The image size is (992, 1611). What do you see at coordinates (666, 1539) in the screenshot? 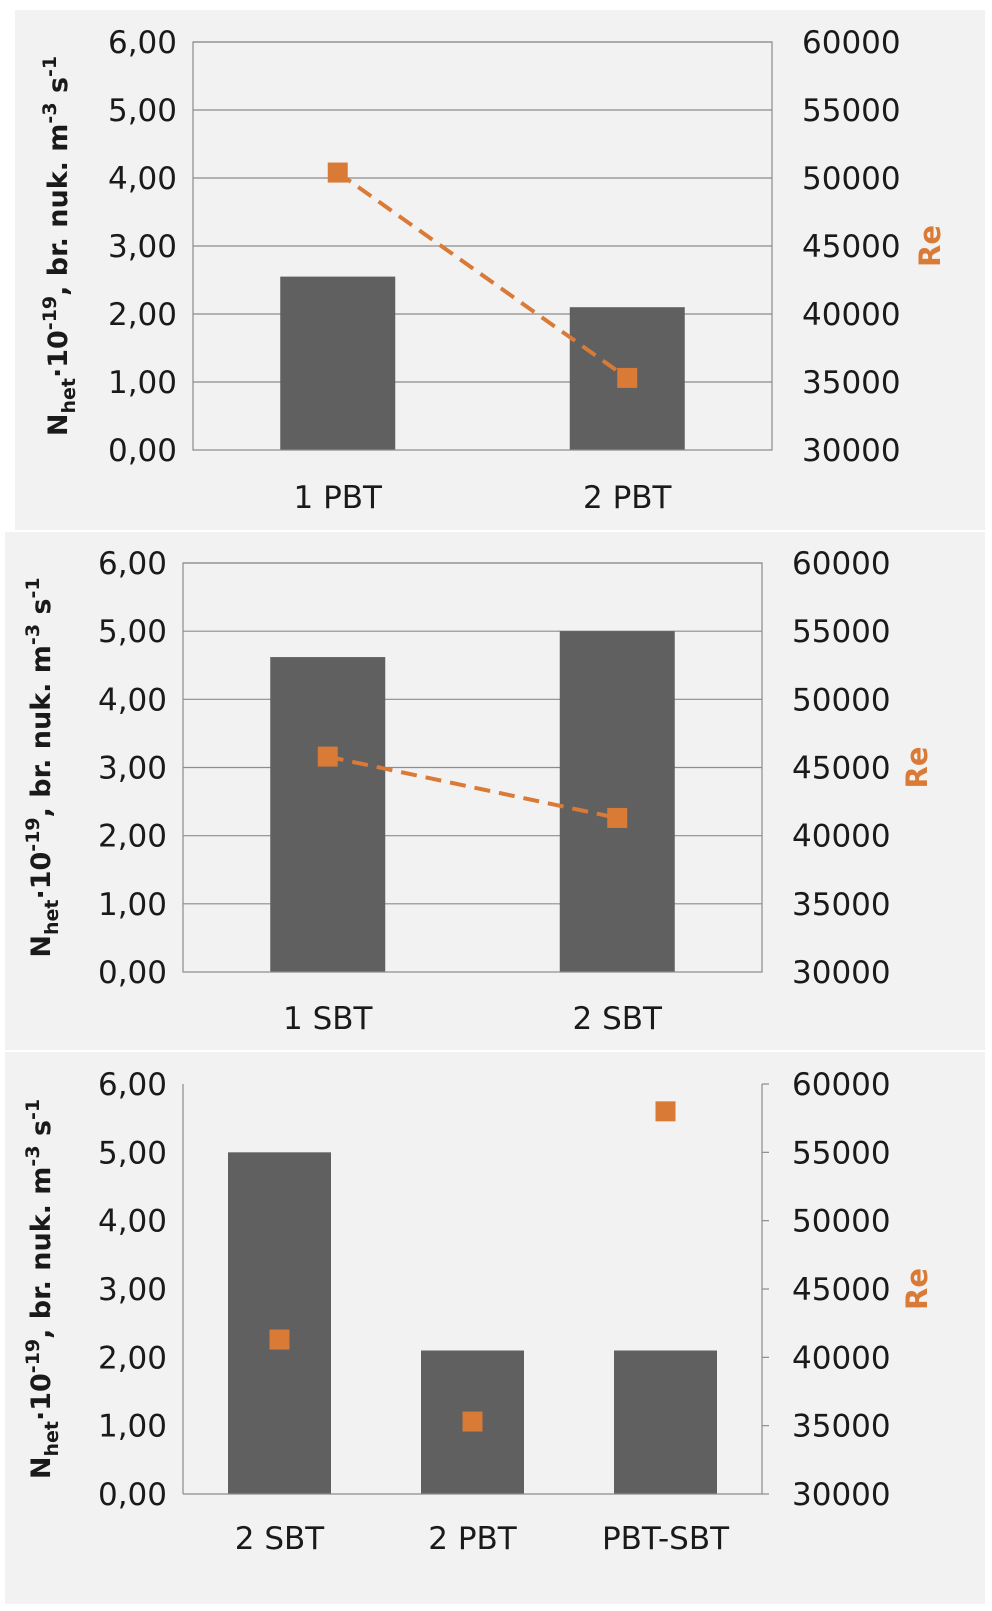
I see `x-category-label: PBT-SBT` at bounding box center [666, 1539].